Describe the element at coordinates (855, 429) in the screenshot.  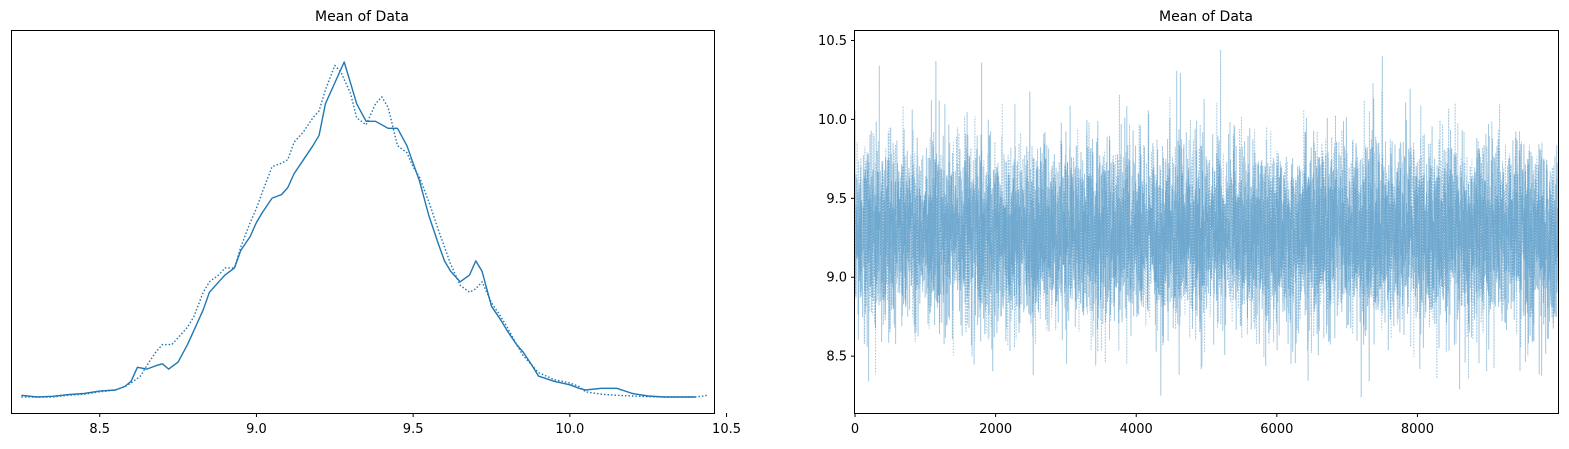
I see `trace-x-tick-label: 0` at that location.